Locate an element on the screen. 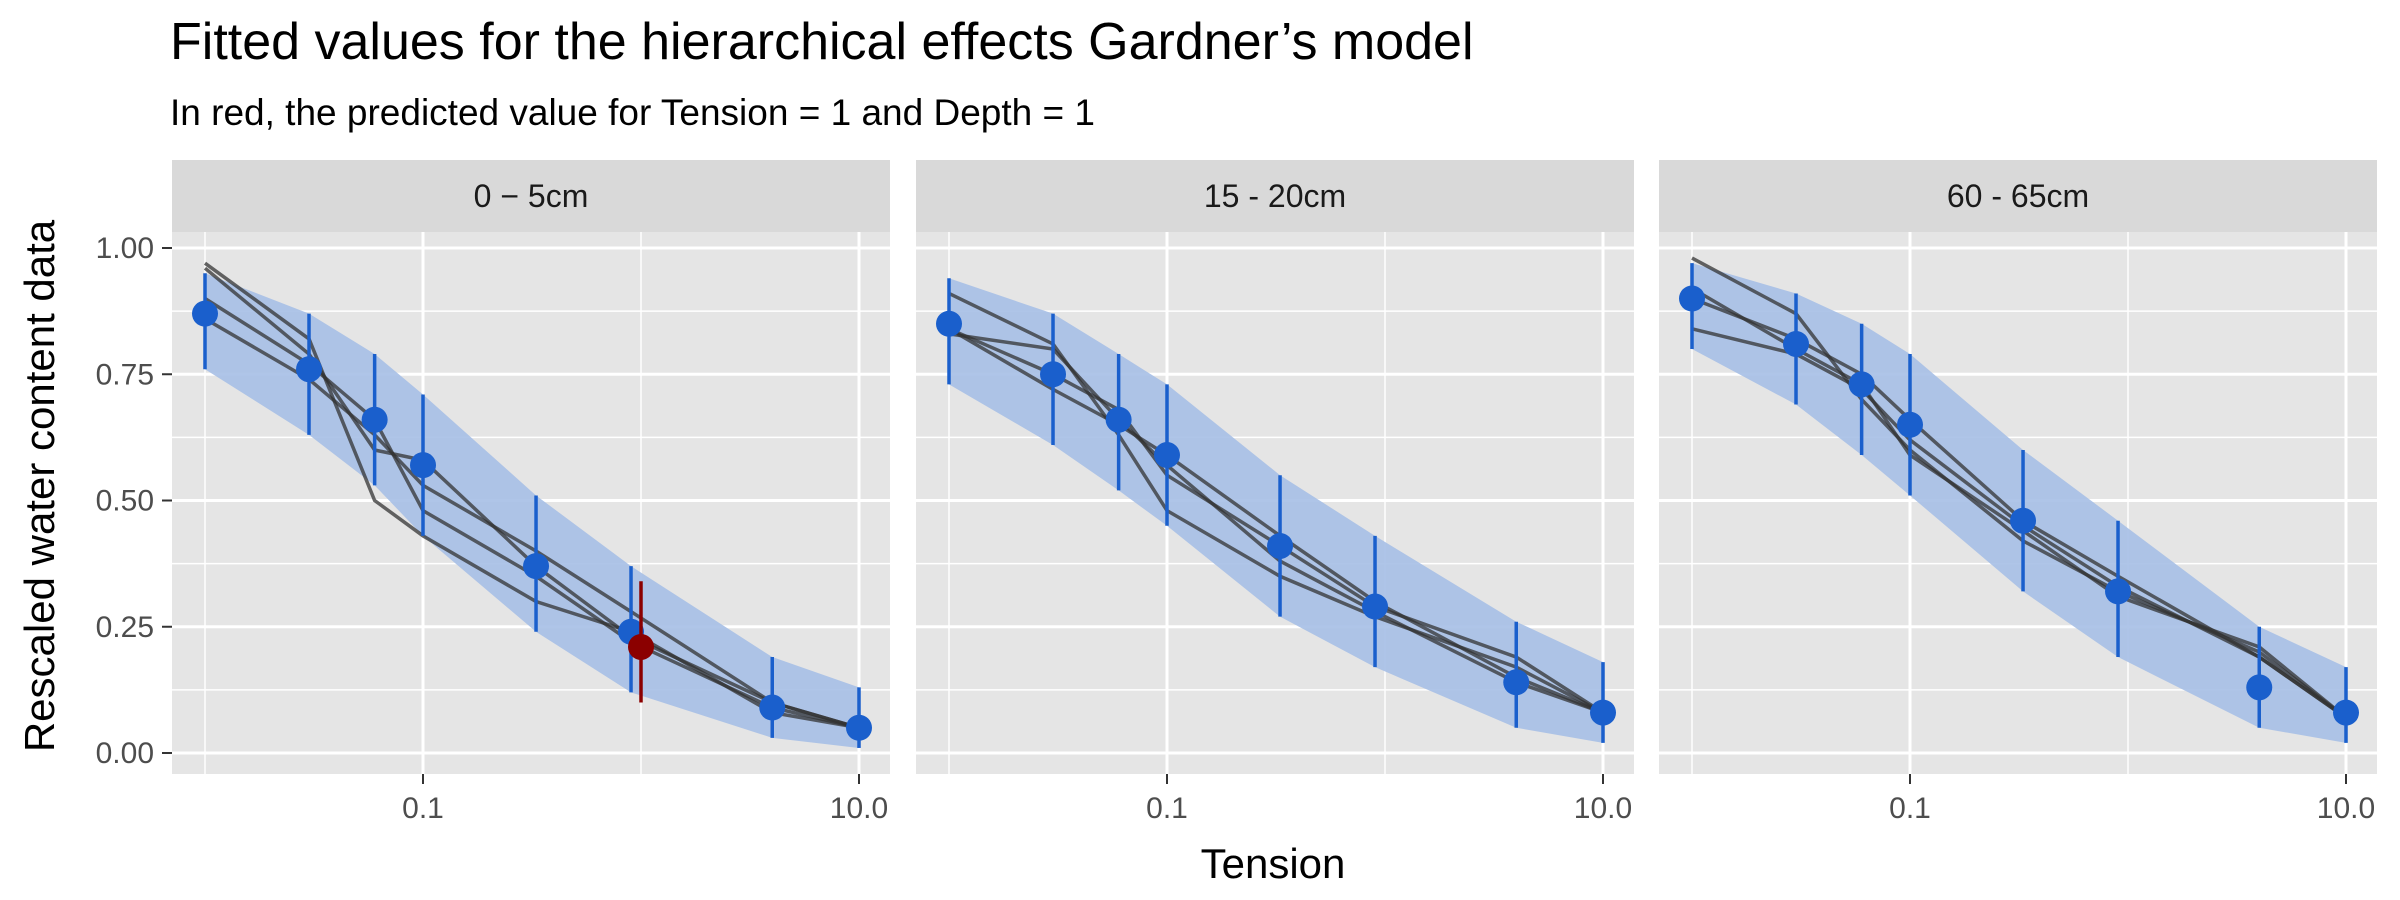  highlight-point is located at coordinates (641, 646).